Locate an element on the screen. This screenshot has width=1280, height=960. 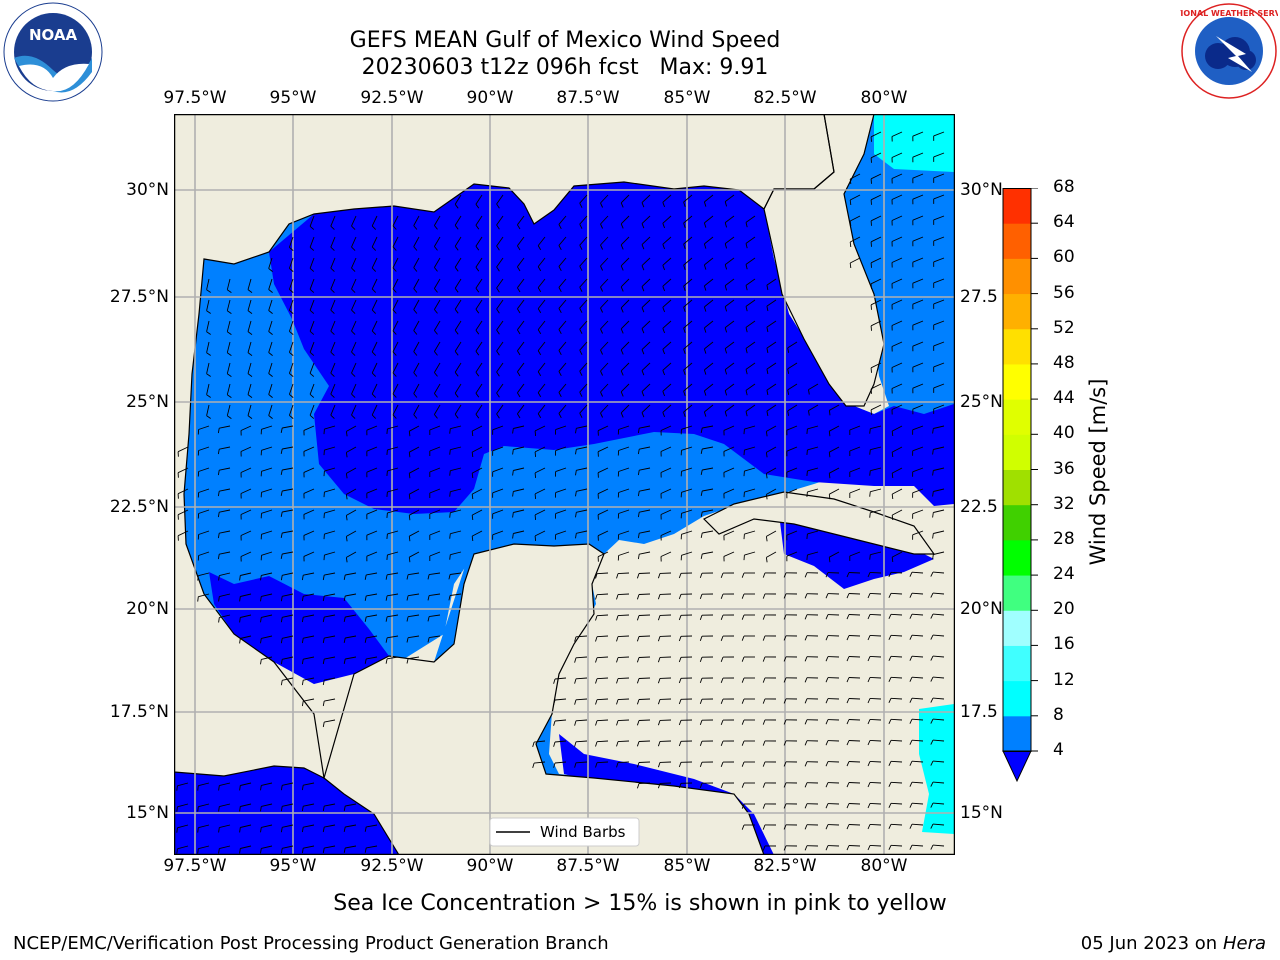
svg-text: NATIONAL WEATHER SERVICE is located at coordinates (1229, 13).